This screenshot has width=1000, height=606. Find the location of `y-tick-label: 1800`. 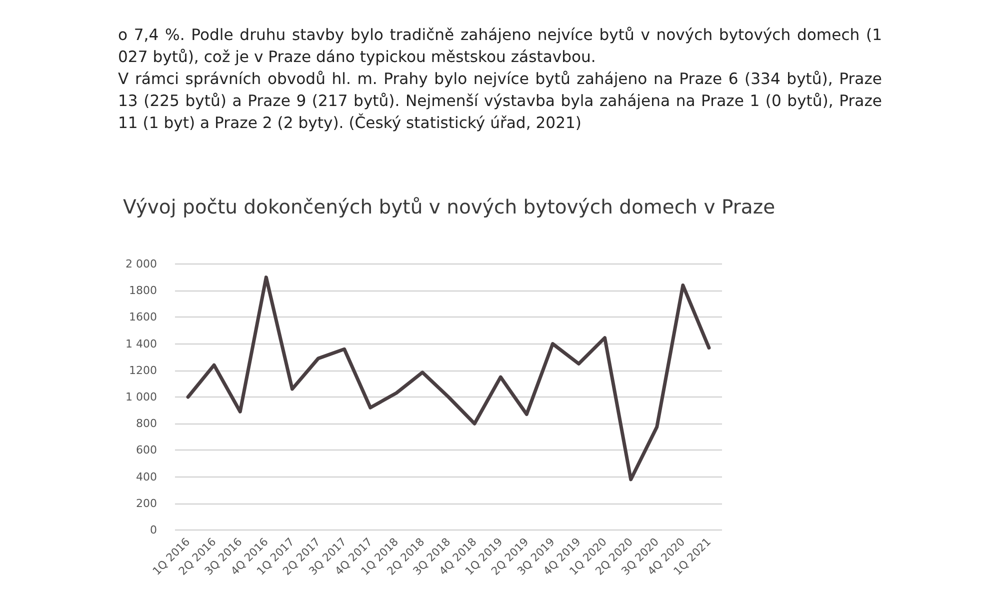

y-tick-label: 1800 is located at coordinates (143, 291).